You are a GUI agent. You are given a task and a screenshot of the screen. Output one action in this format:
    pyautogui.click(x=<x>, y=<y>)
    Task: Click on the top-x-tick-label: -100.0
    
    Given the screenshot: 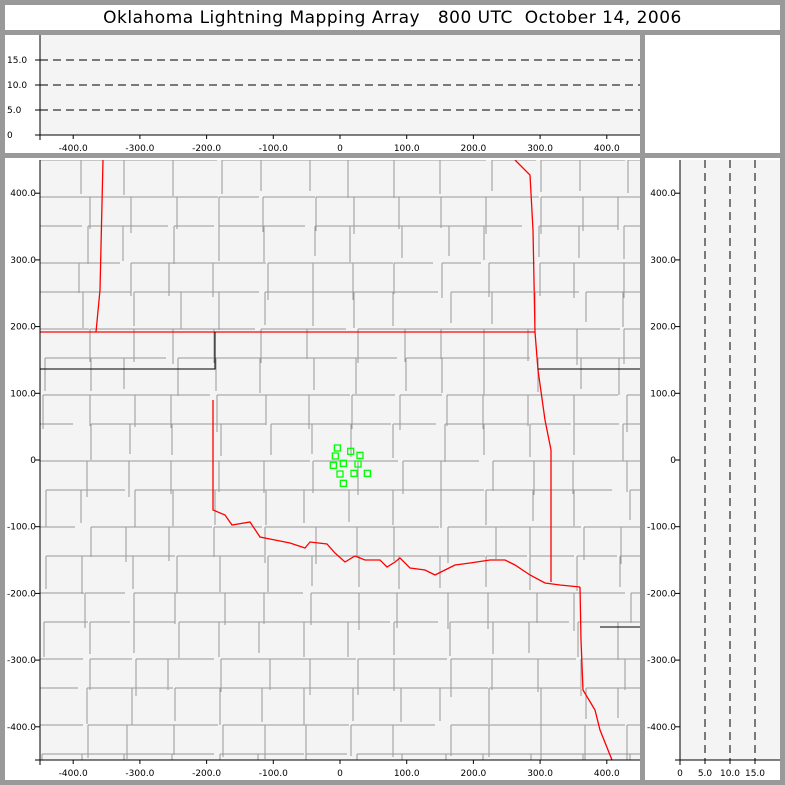 What is the action you would take?
    pyautogui.click(x=273, y=149)
    